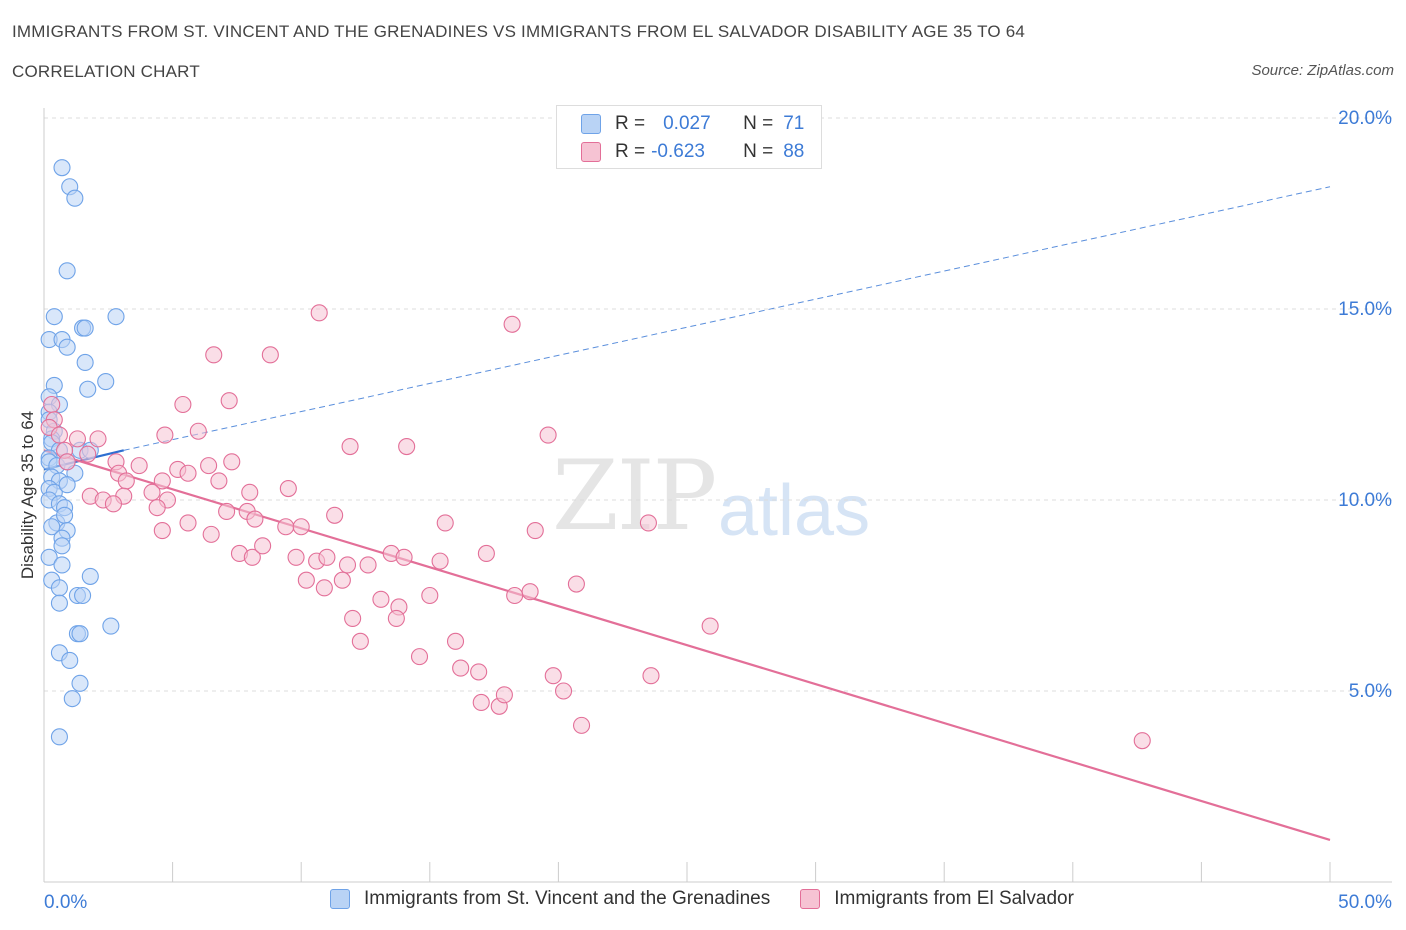 Image resolution: width=1406 pixels, height=930 pixels. What do you see at coordinates (687, 123) in the screenshot?
I see `legend-r-value: 0.027` at bounding box center [687, 123].